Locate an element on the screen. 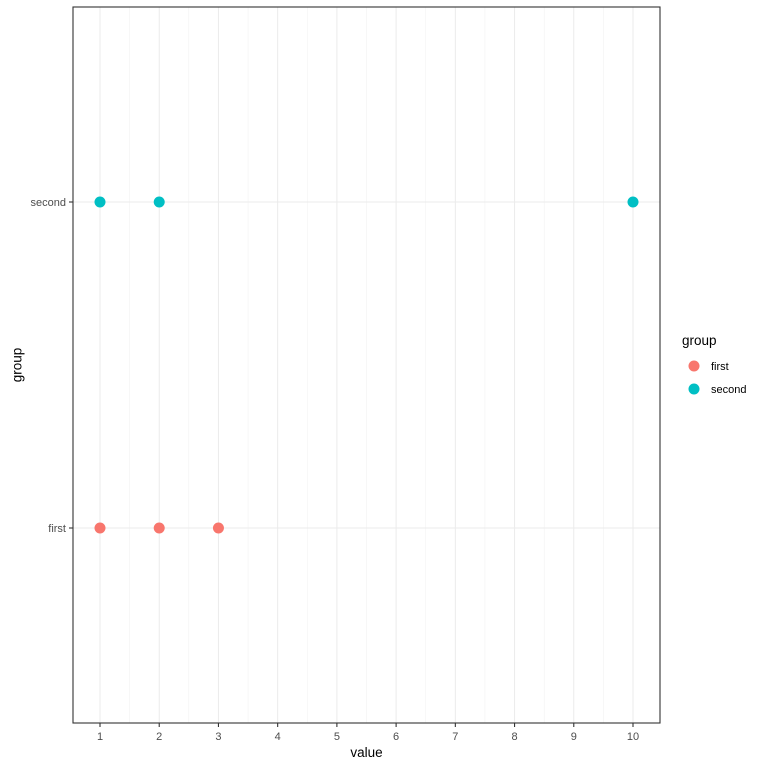  y-axis-title: group is located at coordinates (17, 365).